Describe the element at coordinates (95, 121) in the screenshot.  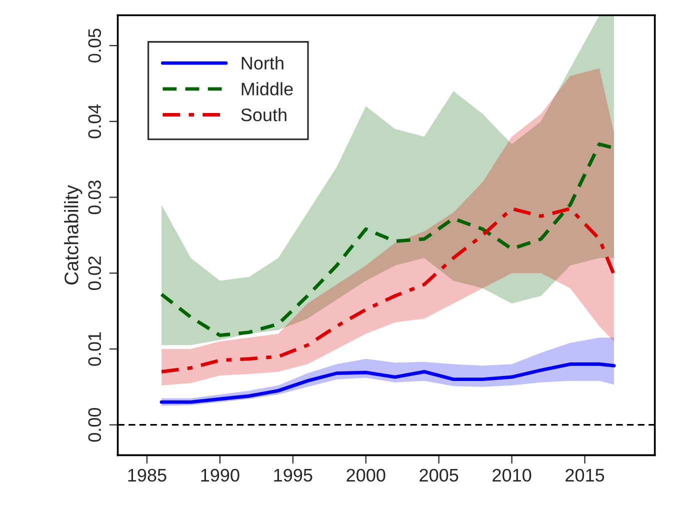
I see `y-tick-label: 0.04` at that location.